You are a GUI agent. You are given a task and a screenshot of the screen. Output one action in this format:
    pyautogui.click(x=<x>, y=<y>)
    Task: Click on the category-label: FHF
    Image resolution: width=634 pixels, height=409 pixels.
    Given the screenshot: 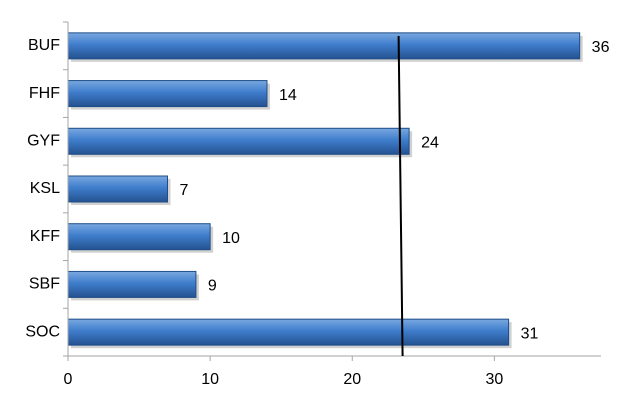 What is the action you would take?
    pyautogui.click(x=44, y=93)
    